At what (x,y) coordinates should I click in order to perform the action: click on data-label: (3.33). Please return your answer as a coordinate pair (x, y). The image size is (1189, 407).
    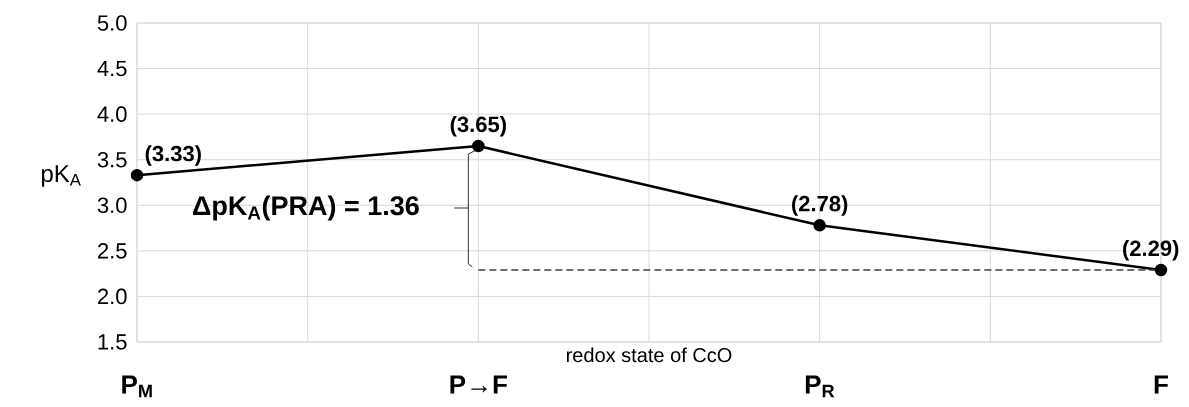
    Looking at the image, I should click on (173, 155).